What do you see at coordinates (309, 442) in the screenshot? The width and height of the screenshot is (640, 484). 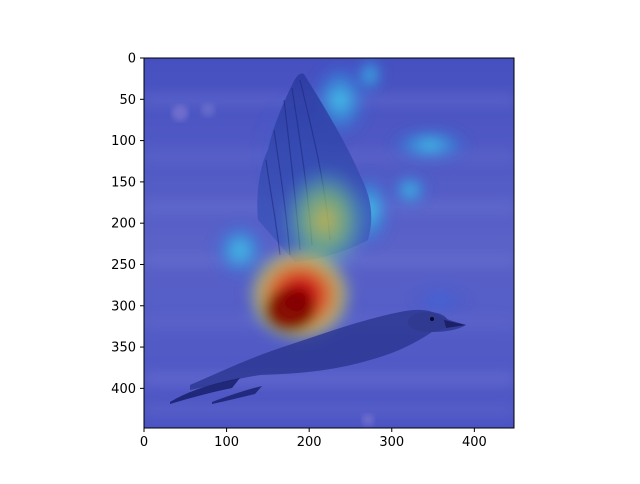 I see `x-tick-label: 200` at bounding box center [309, 442].